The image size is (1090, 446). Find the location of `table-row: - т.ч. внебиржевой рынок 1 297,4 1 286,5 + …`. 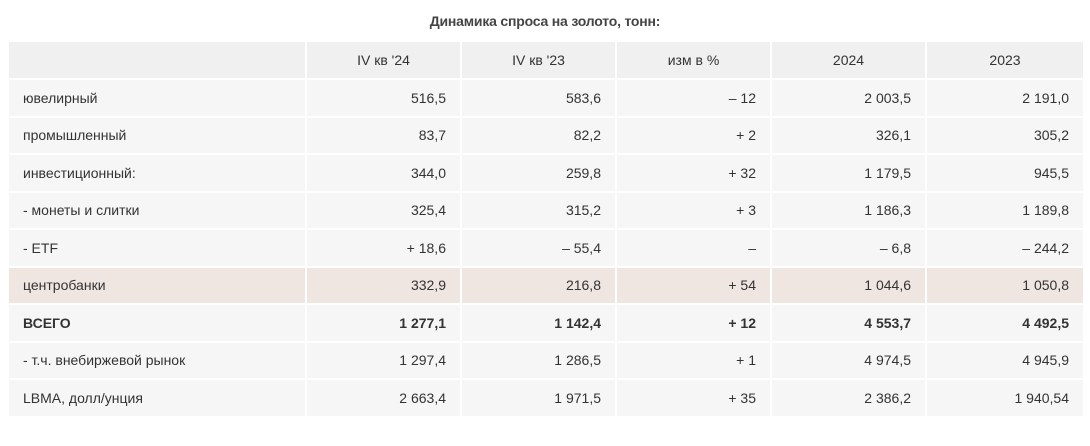

table-row: - т.ч. внебиржевой рынок 1 297,4 1 286,5 + … is located at coordinates (546, 360).